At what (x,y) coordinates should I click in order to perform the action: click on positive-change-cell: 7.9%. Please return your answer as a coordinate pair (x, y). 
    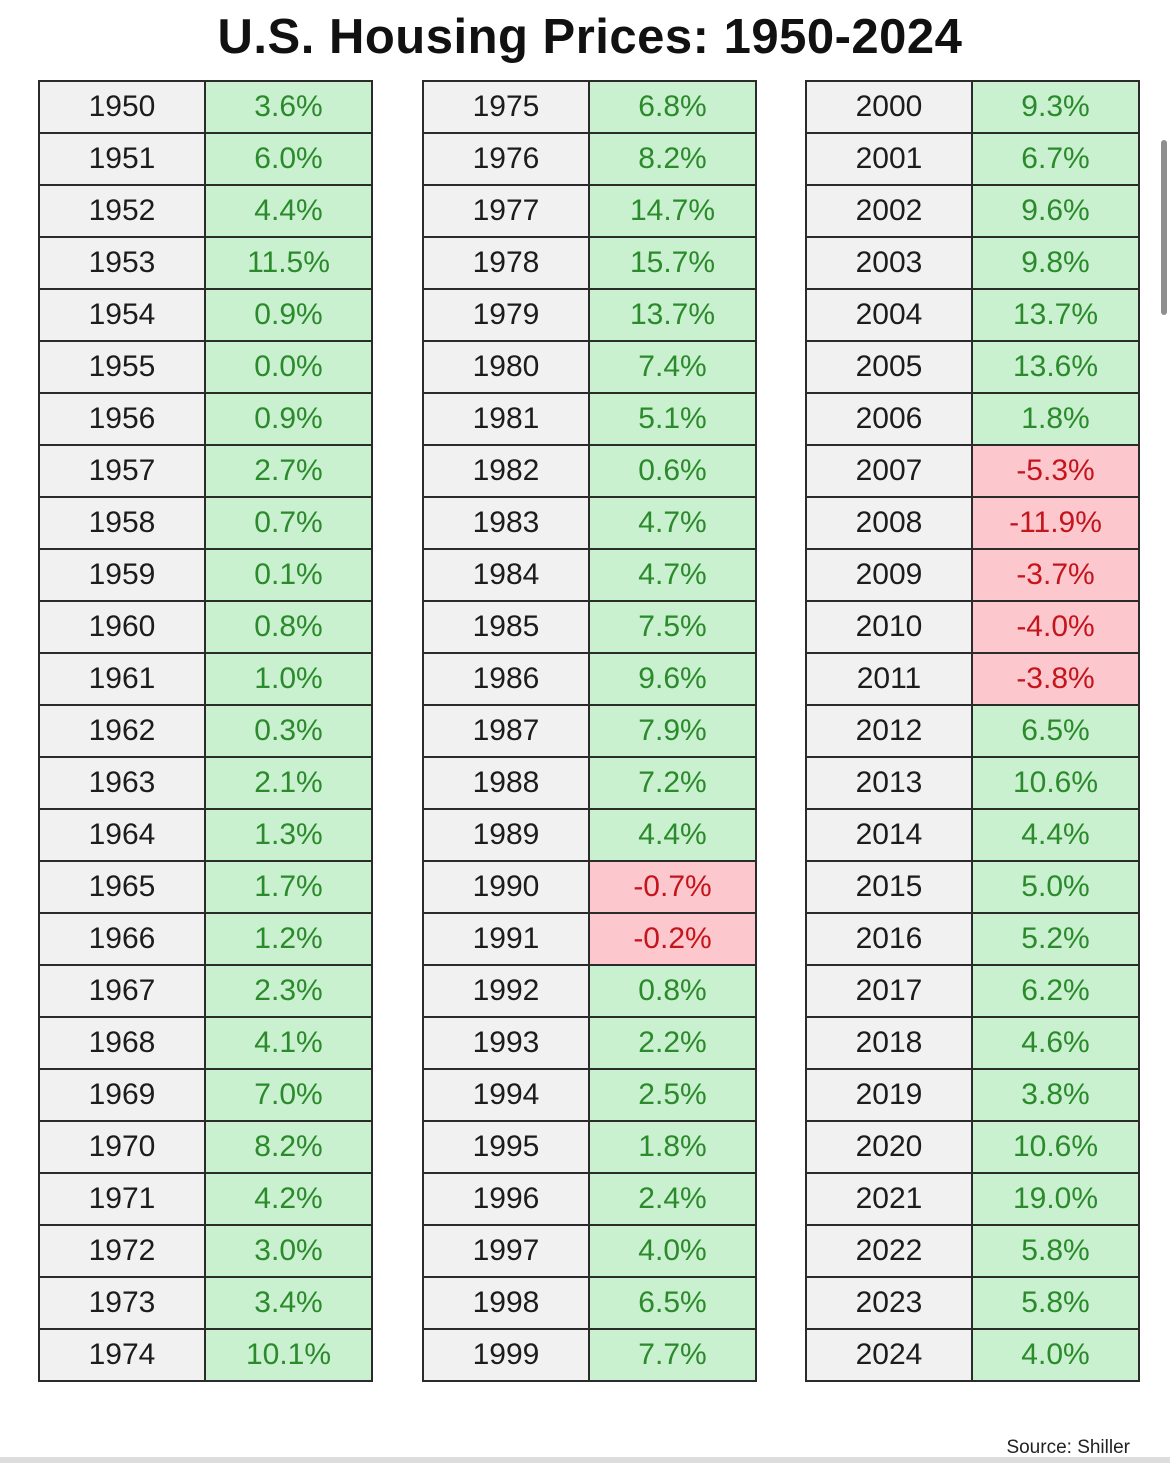
    Looking at the image, I should click on (672, 731).